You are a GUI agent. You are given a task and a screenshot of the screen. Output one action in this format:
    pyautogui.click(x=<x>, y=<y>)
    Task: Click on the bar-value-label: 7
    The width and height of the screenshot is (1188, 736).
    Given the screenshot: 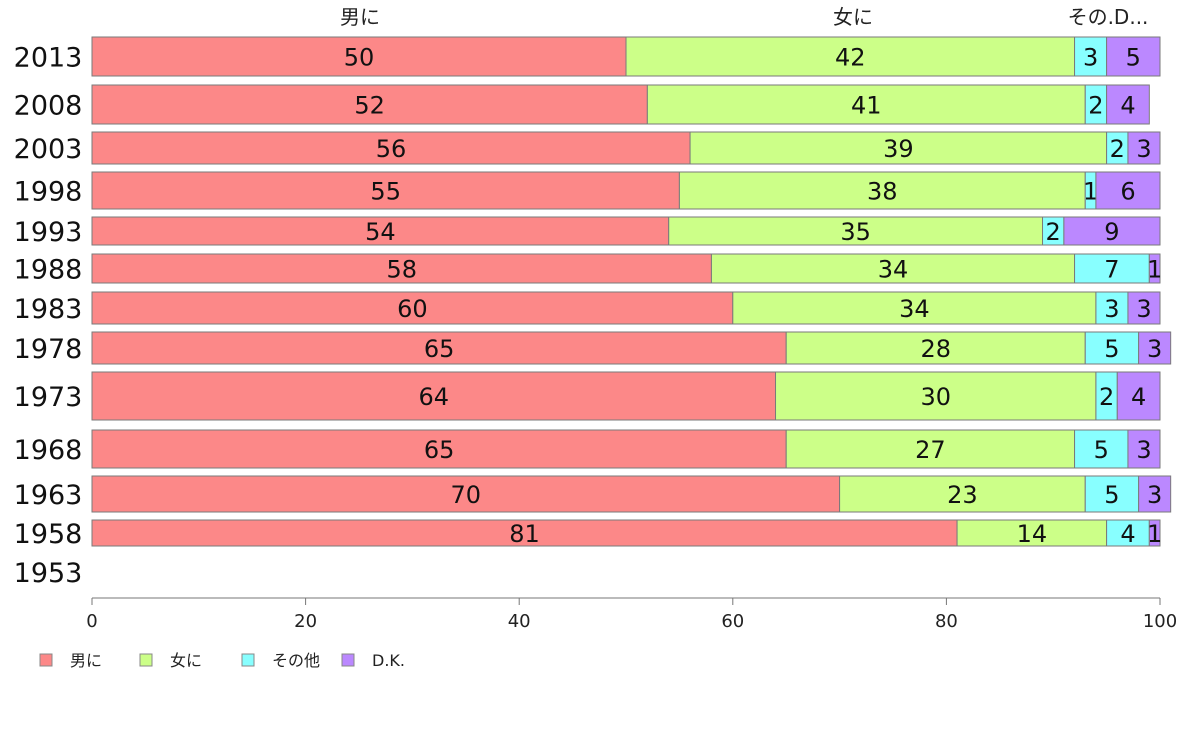 What is the action you would take?
    pyautogui.click(x=1111, y=270)
    